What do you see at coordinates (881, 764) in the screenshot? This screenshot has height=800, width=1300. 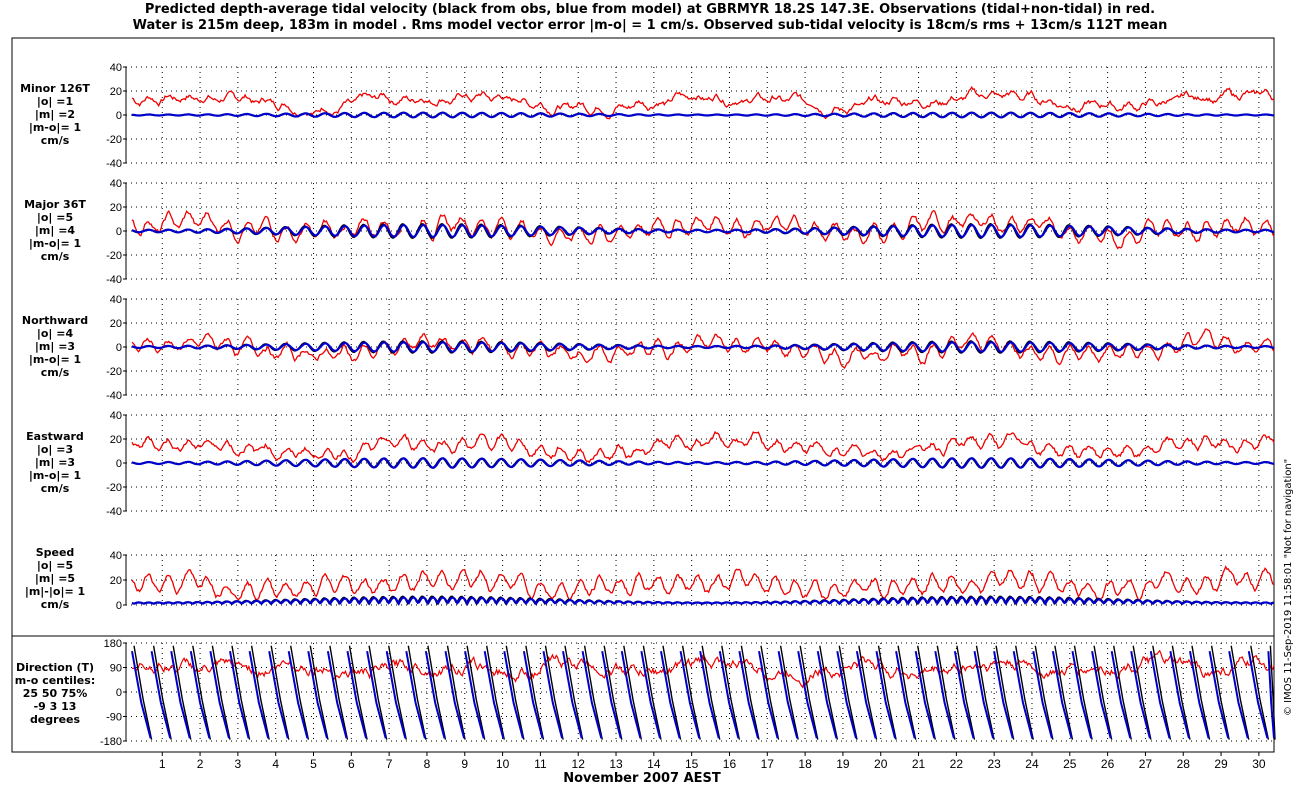 I see `x-tick-label: 20` at bounding box center [881, 764].